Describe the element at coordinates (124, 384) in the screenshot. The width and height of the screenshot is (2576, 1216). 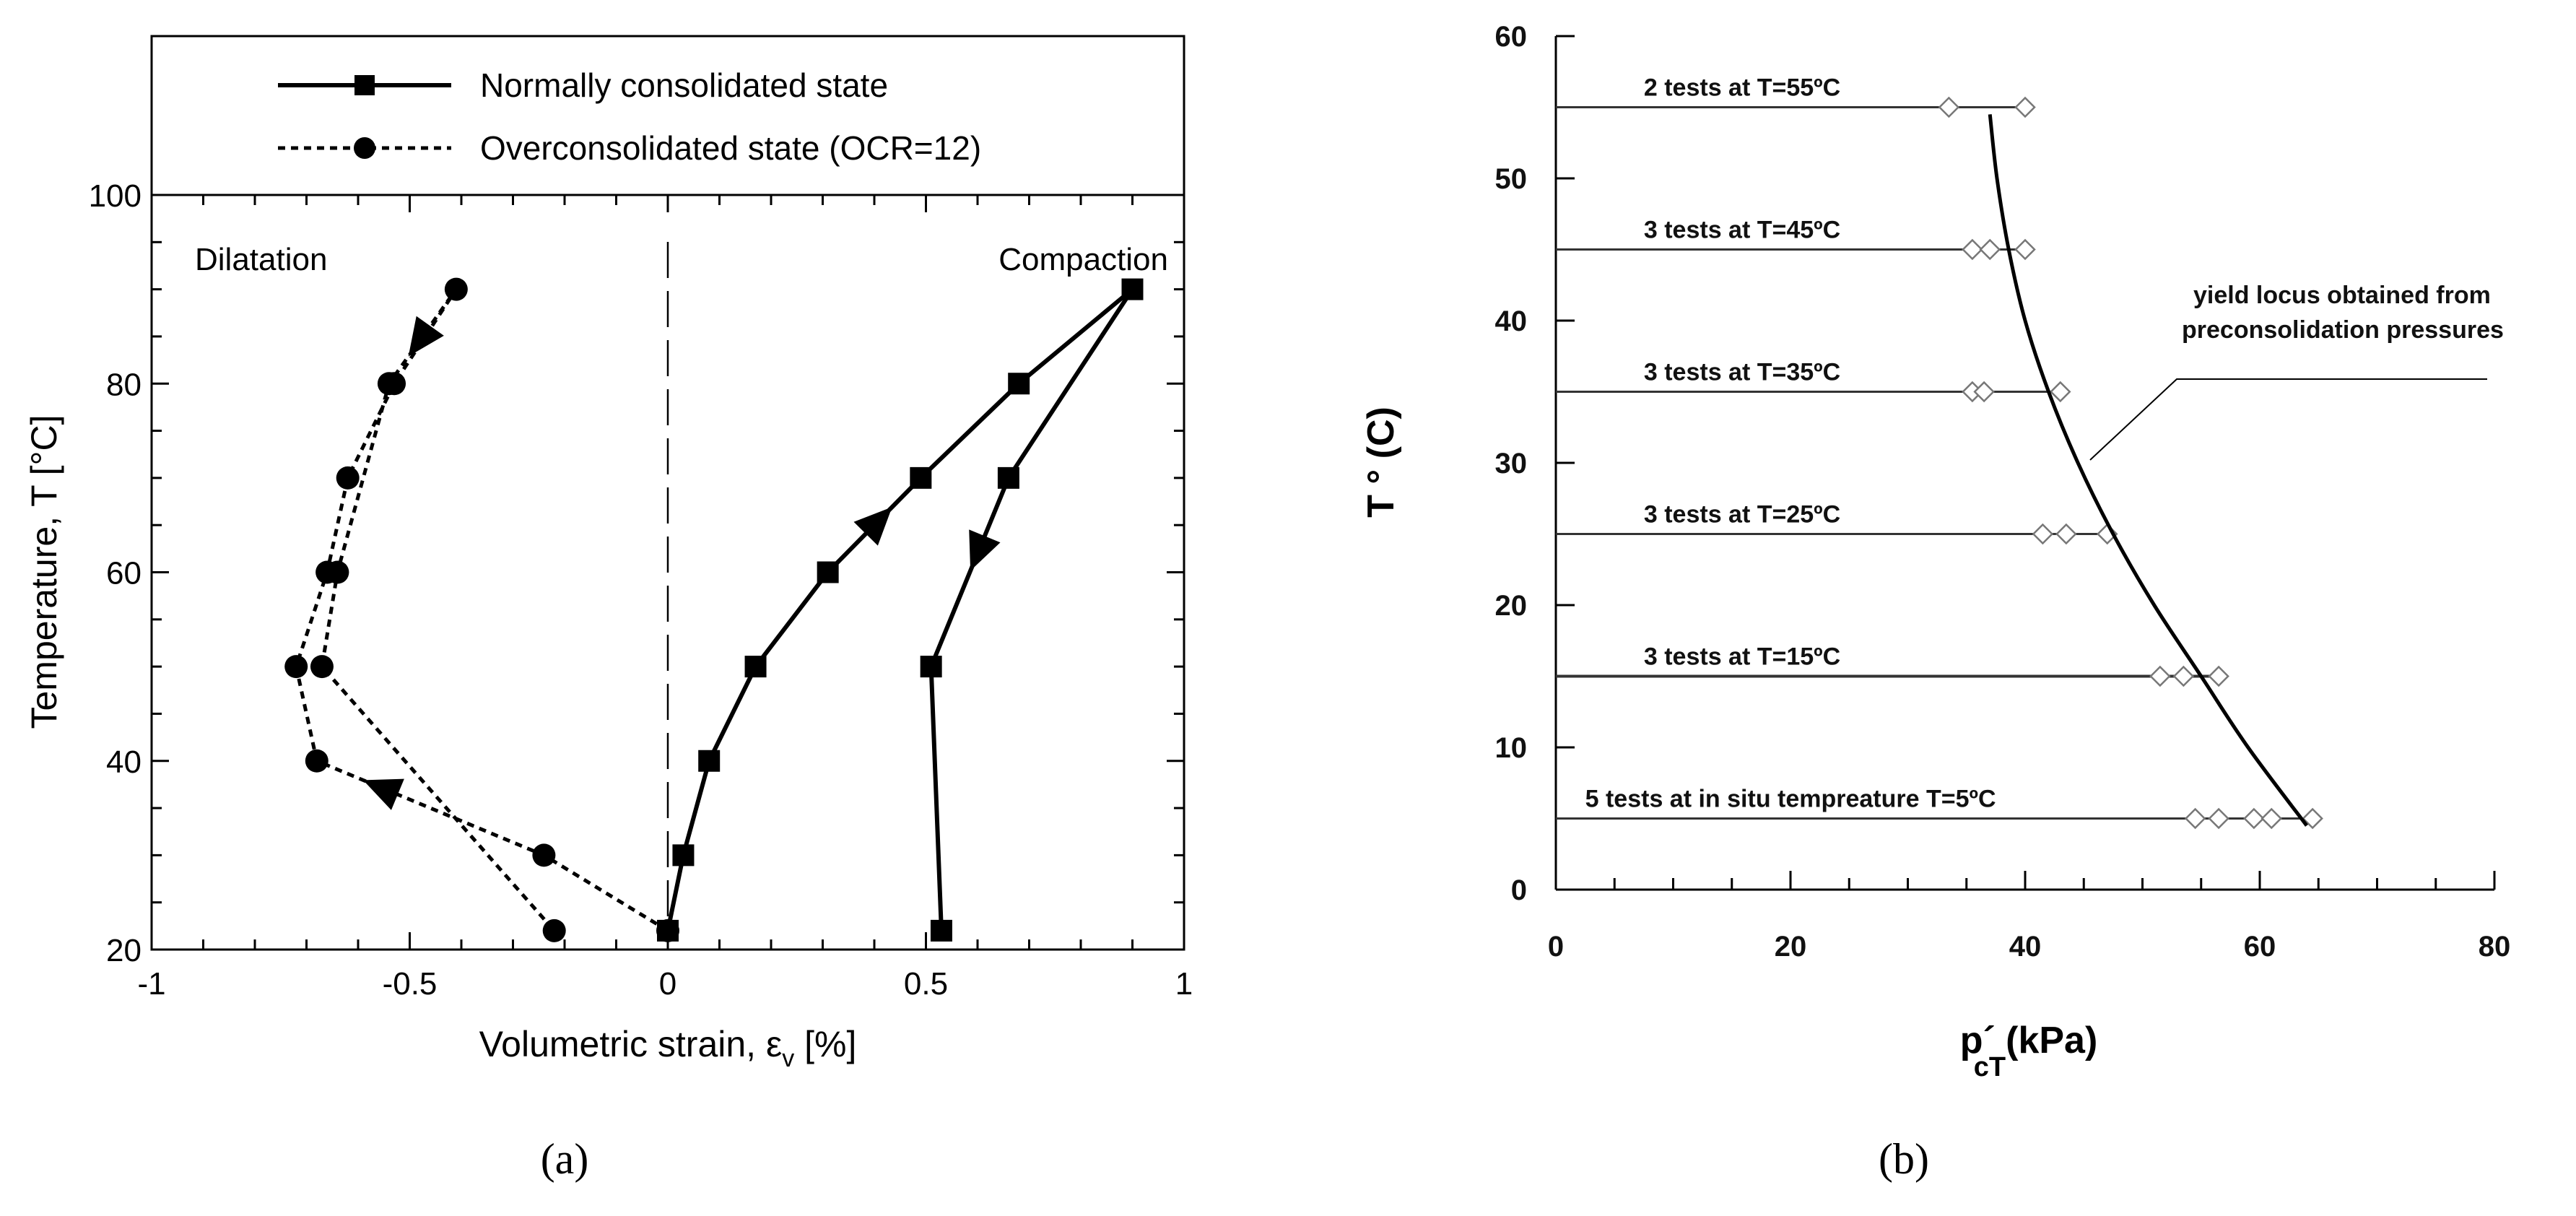
I see `y-tick-label-a: 80` at that location.